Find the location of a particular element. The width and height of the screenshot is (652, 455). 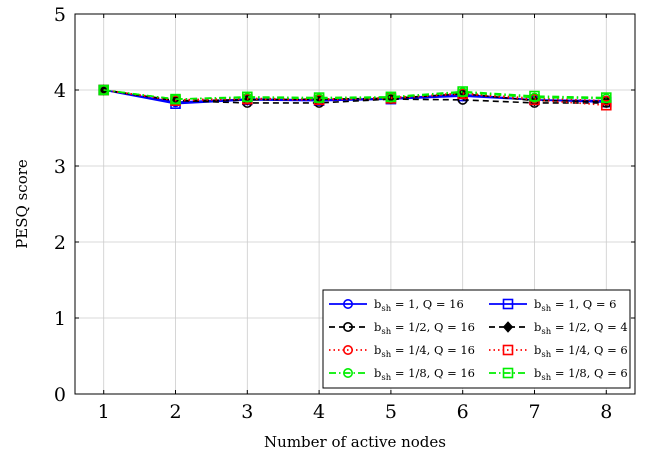

legend-entry-5: bsh = 1/4, Q = 16 is located at coordinates (402, 351).